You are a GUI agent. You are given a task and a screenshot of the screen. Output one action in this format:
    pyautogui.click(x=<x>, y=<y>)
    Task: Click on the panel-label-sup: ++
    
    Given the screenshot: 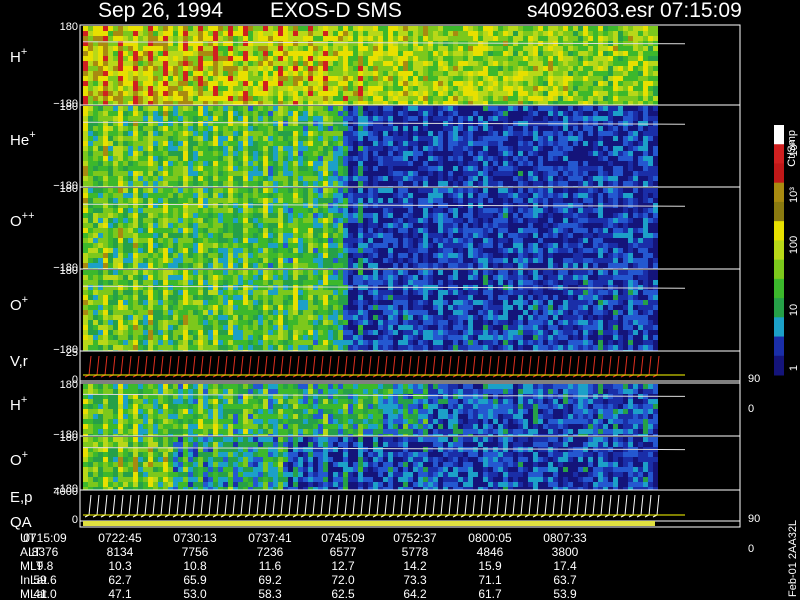 What is the action you would take?
    pyautogui.click(x=28, y=216)
    